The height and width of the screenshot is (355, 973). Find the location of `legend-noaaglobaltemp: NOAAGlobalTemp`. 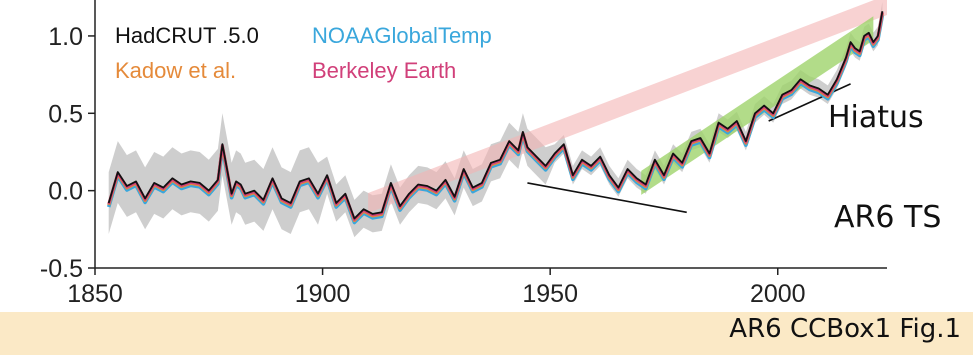

legend-noaaglobaltemp: NOAAGlobalTemp is located at coordinates (402, 35).